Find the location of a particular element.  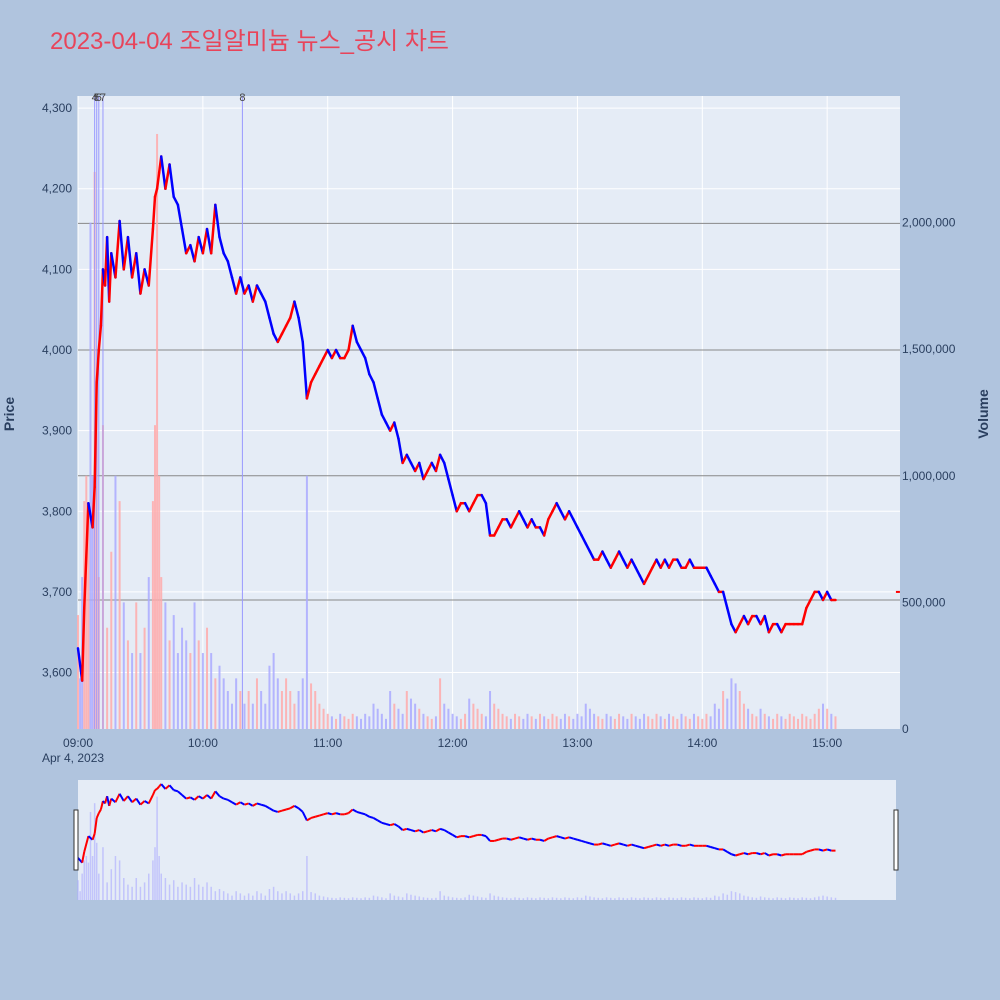

time-axis: 09:00 10:00 11:00 12:00 13:00 14:00 15:00 is located at coordinates (453, 743).